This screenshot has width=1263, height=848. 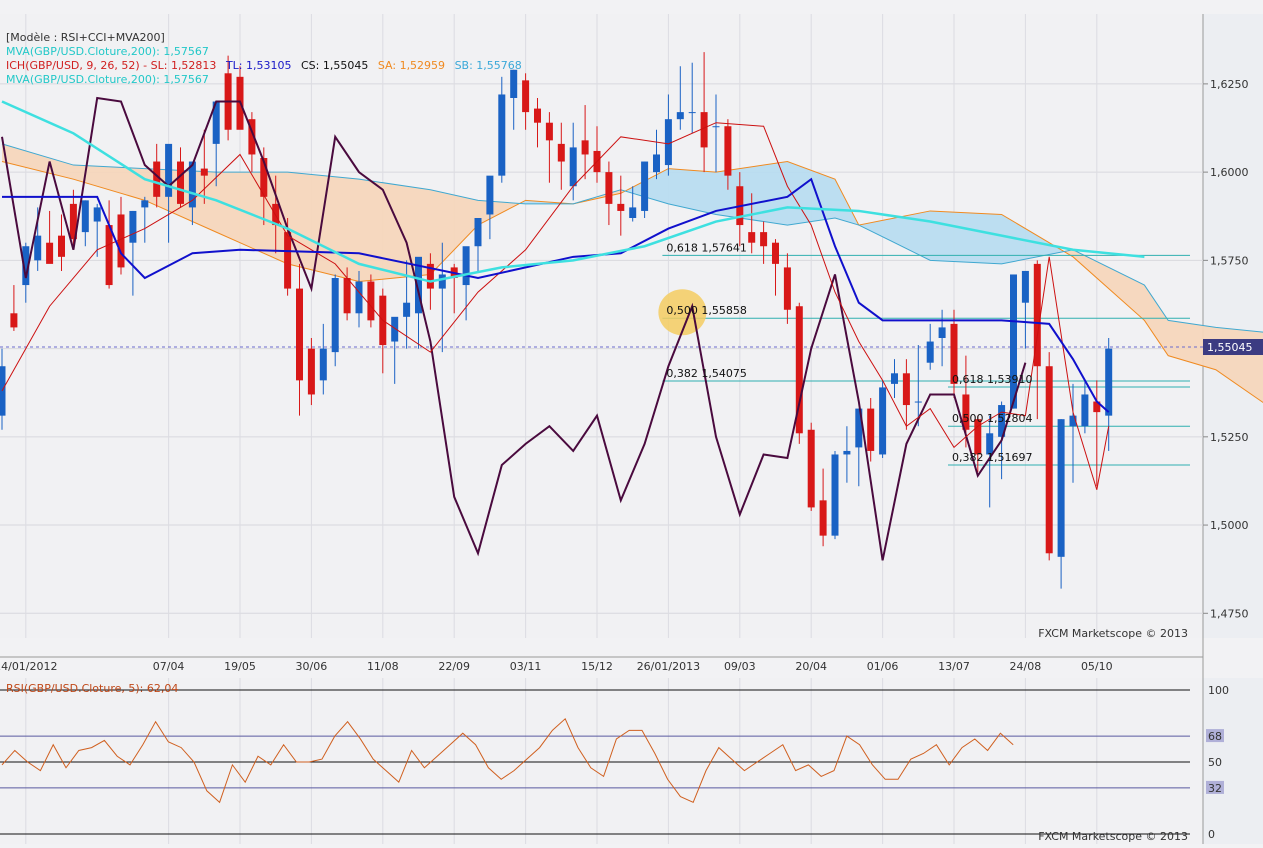 What do you see at coordinates (454, 666) in the screenshot?
I see `x-tick-label: 22/09` at bounding box center [454, 666].